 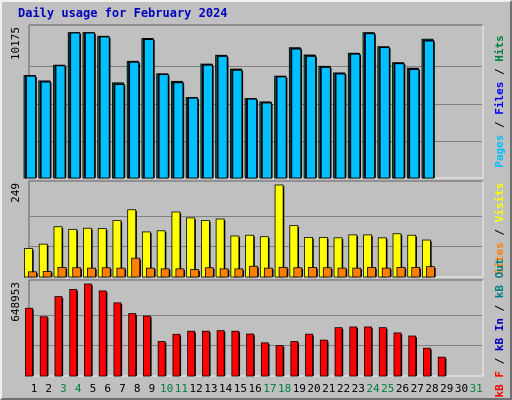 I want to click on x-tick-label: 13, so click(x=210, y=388).